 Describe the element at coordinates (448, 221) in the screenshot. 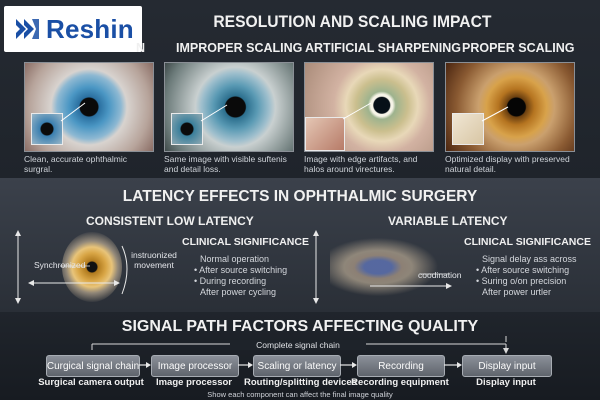

I see `variable-latency-heading: VARIABLE LATENCY` at that location.